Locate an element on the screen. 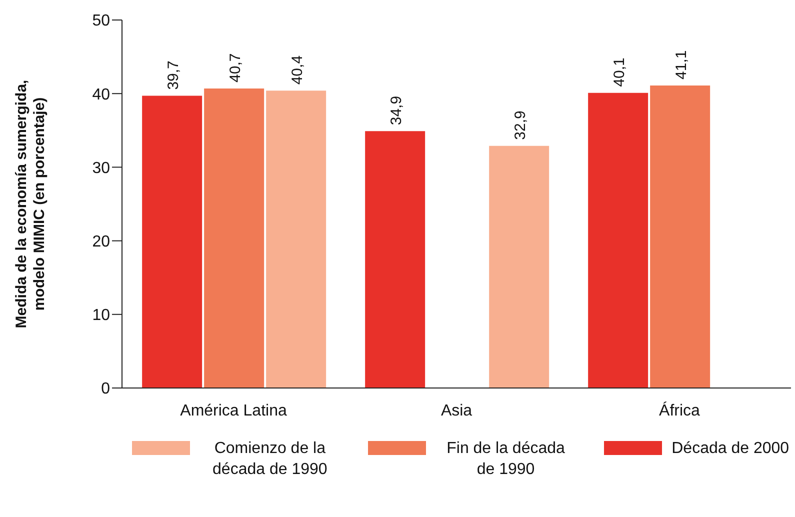  x-tick-label: América Latina is located at coordinates (233, 411).